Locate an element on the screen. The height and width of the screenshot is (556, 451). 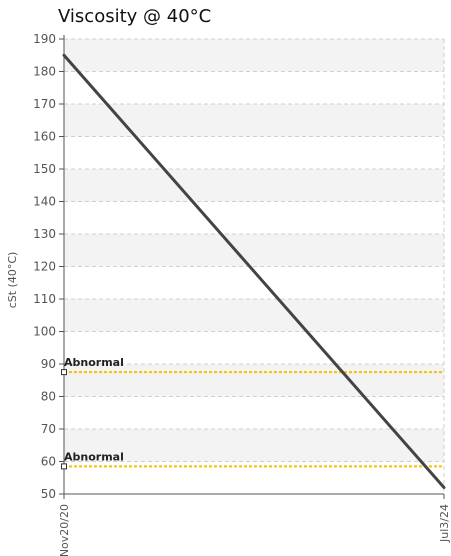
y-tick-label: 130 is located at coordinates (44, 234).